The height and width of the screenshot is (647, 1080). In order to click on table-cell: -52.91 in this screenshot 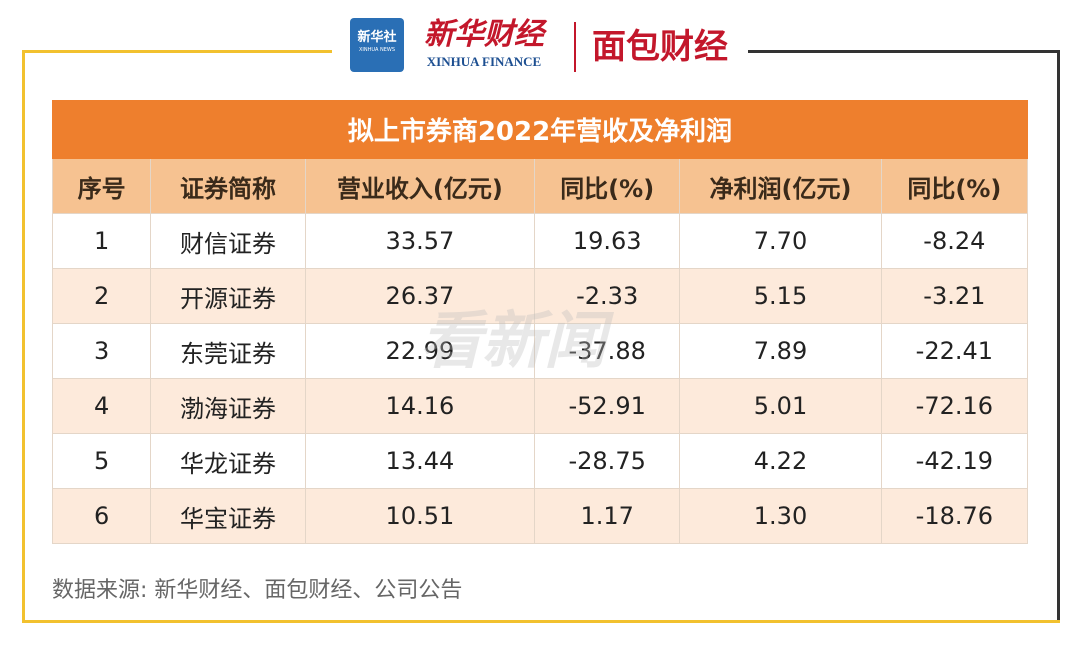, I will do `click(607, 406)`.